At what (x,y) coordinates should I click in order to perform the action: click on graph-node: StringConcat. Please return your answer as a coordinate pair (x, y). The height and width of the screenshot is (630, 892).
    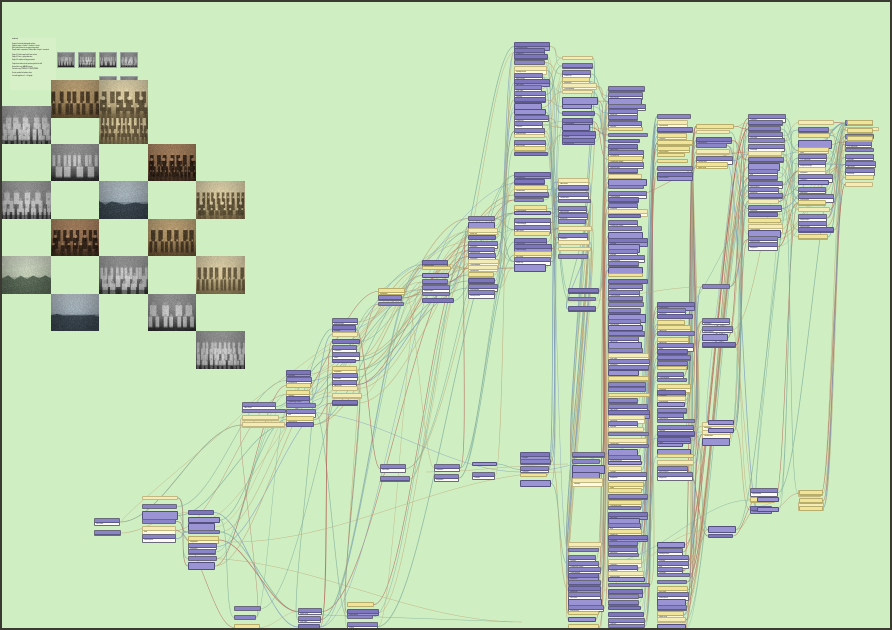
    Looking at the image, I should click on (204, 532).